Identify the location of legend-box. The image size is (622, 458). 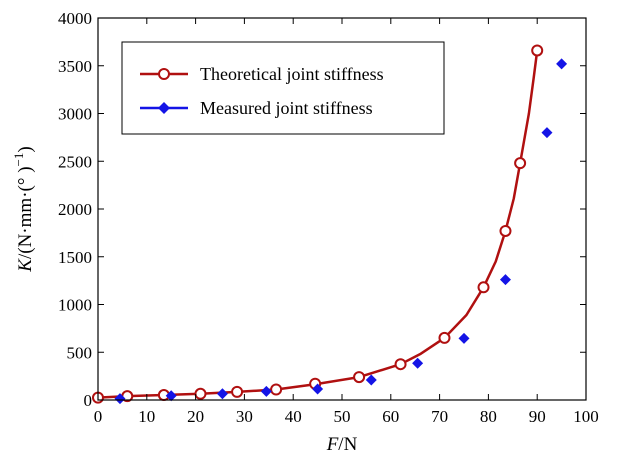
(283, 88).